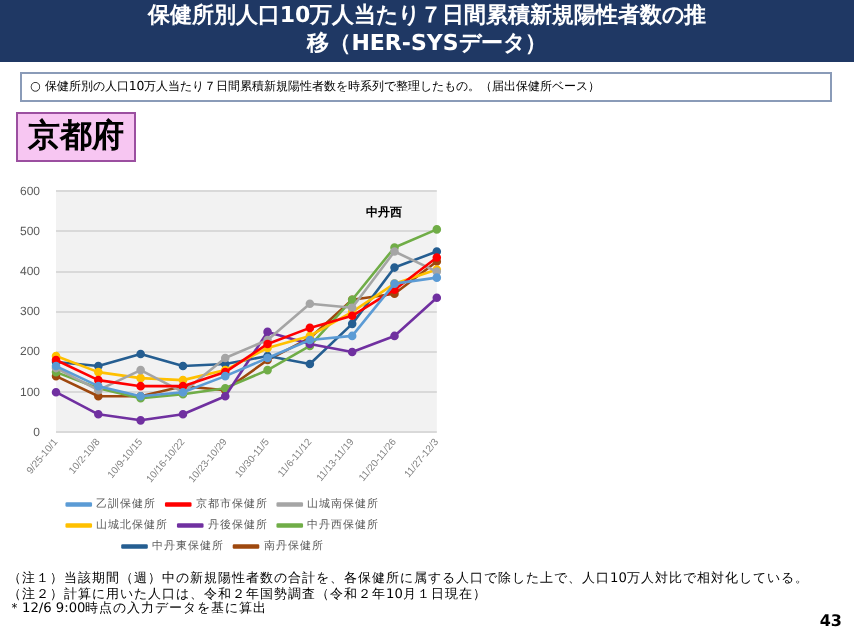 The height and width of the screenshot is (640, 854). I want to click on text: 京都府, so click(76, 137).